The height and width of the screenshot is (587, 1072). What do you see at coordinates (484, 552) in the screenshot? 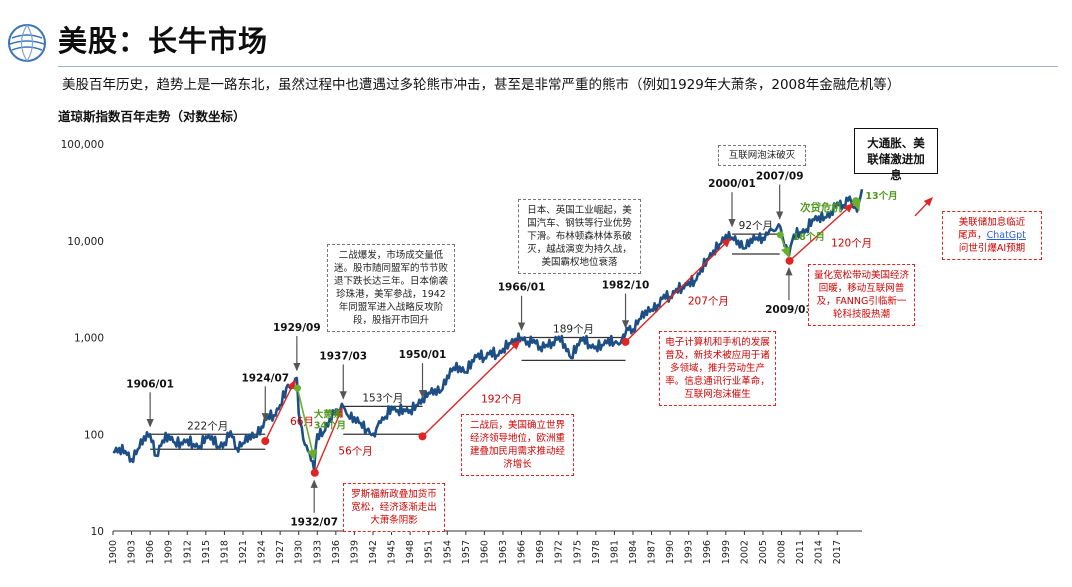
I see `x-tick-label: 1960` at bounding box center [484, 552].